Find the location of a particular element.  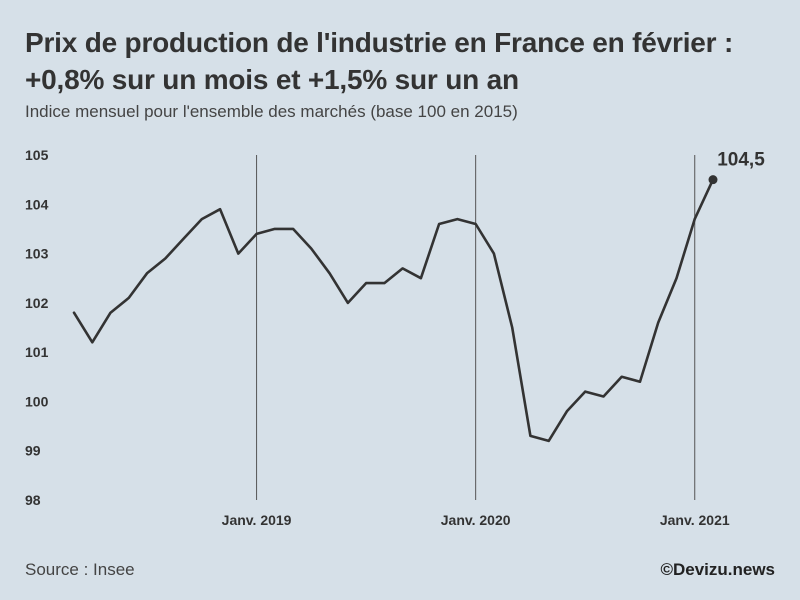

y-tick-label: 100 is located at coordinates (37, 401).